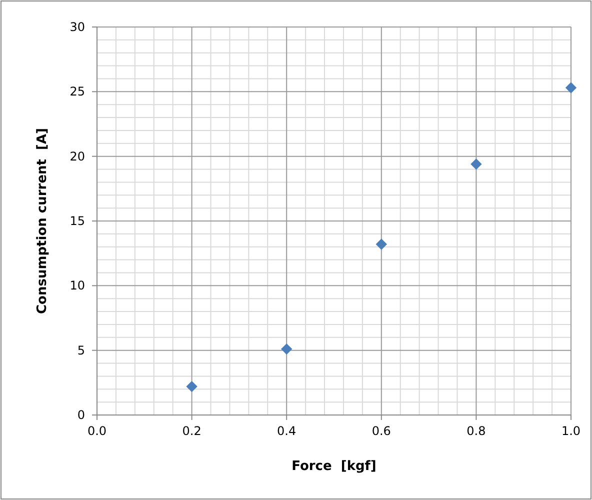 The height and width of the screenshot is (500, 592). Describe the element at coordinates (77, 156) in the screenshot. I see `y-tick-label: 20` at that location.